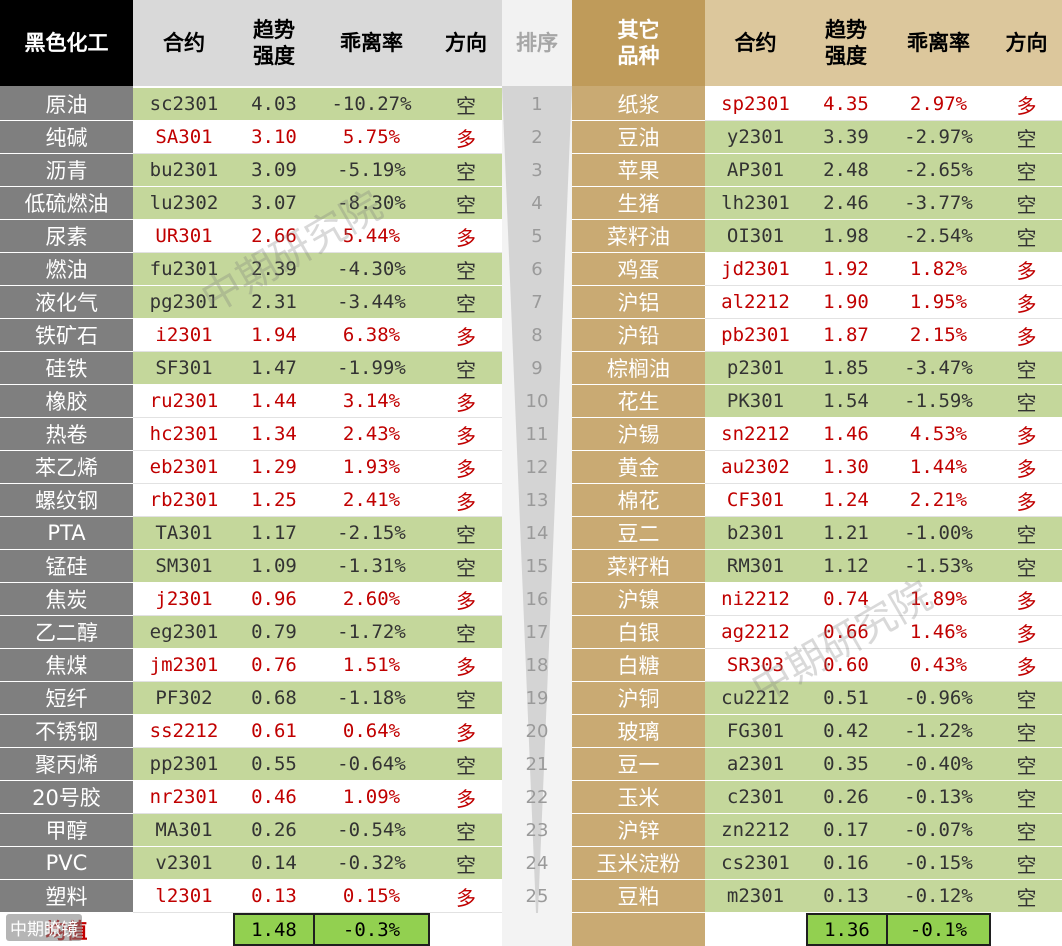  I want to click on right-strength-cell: 1.30, so click(846, 467).